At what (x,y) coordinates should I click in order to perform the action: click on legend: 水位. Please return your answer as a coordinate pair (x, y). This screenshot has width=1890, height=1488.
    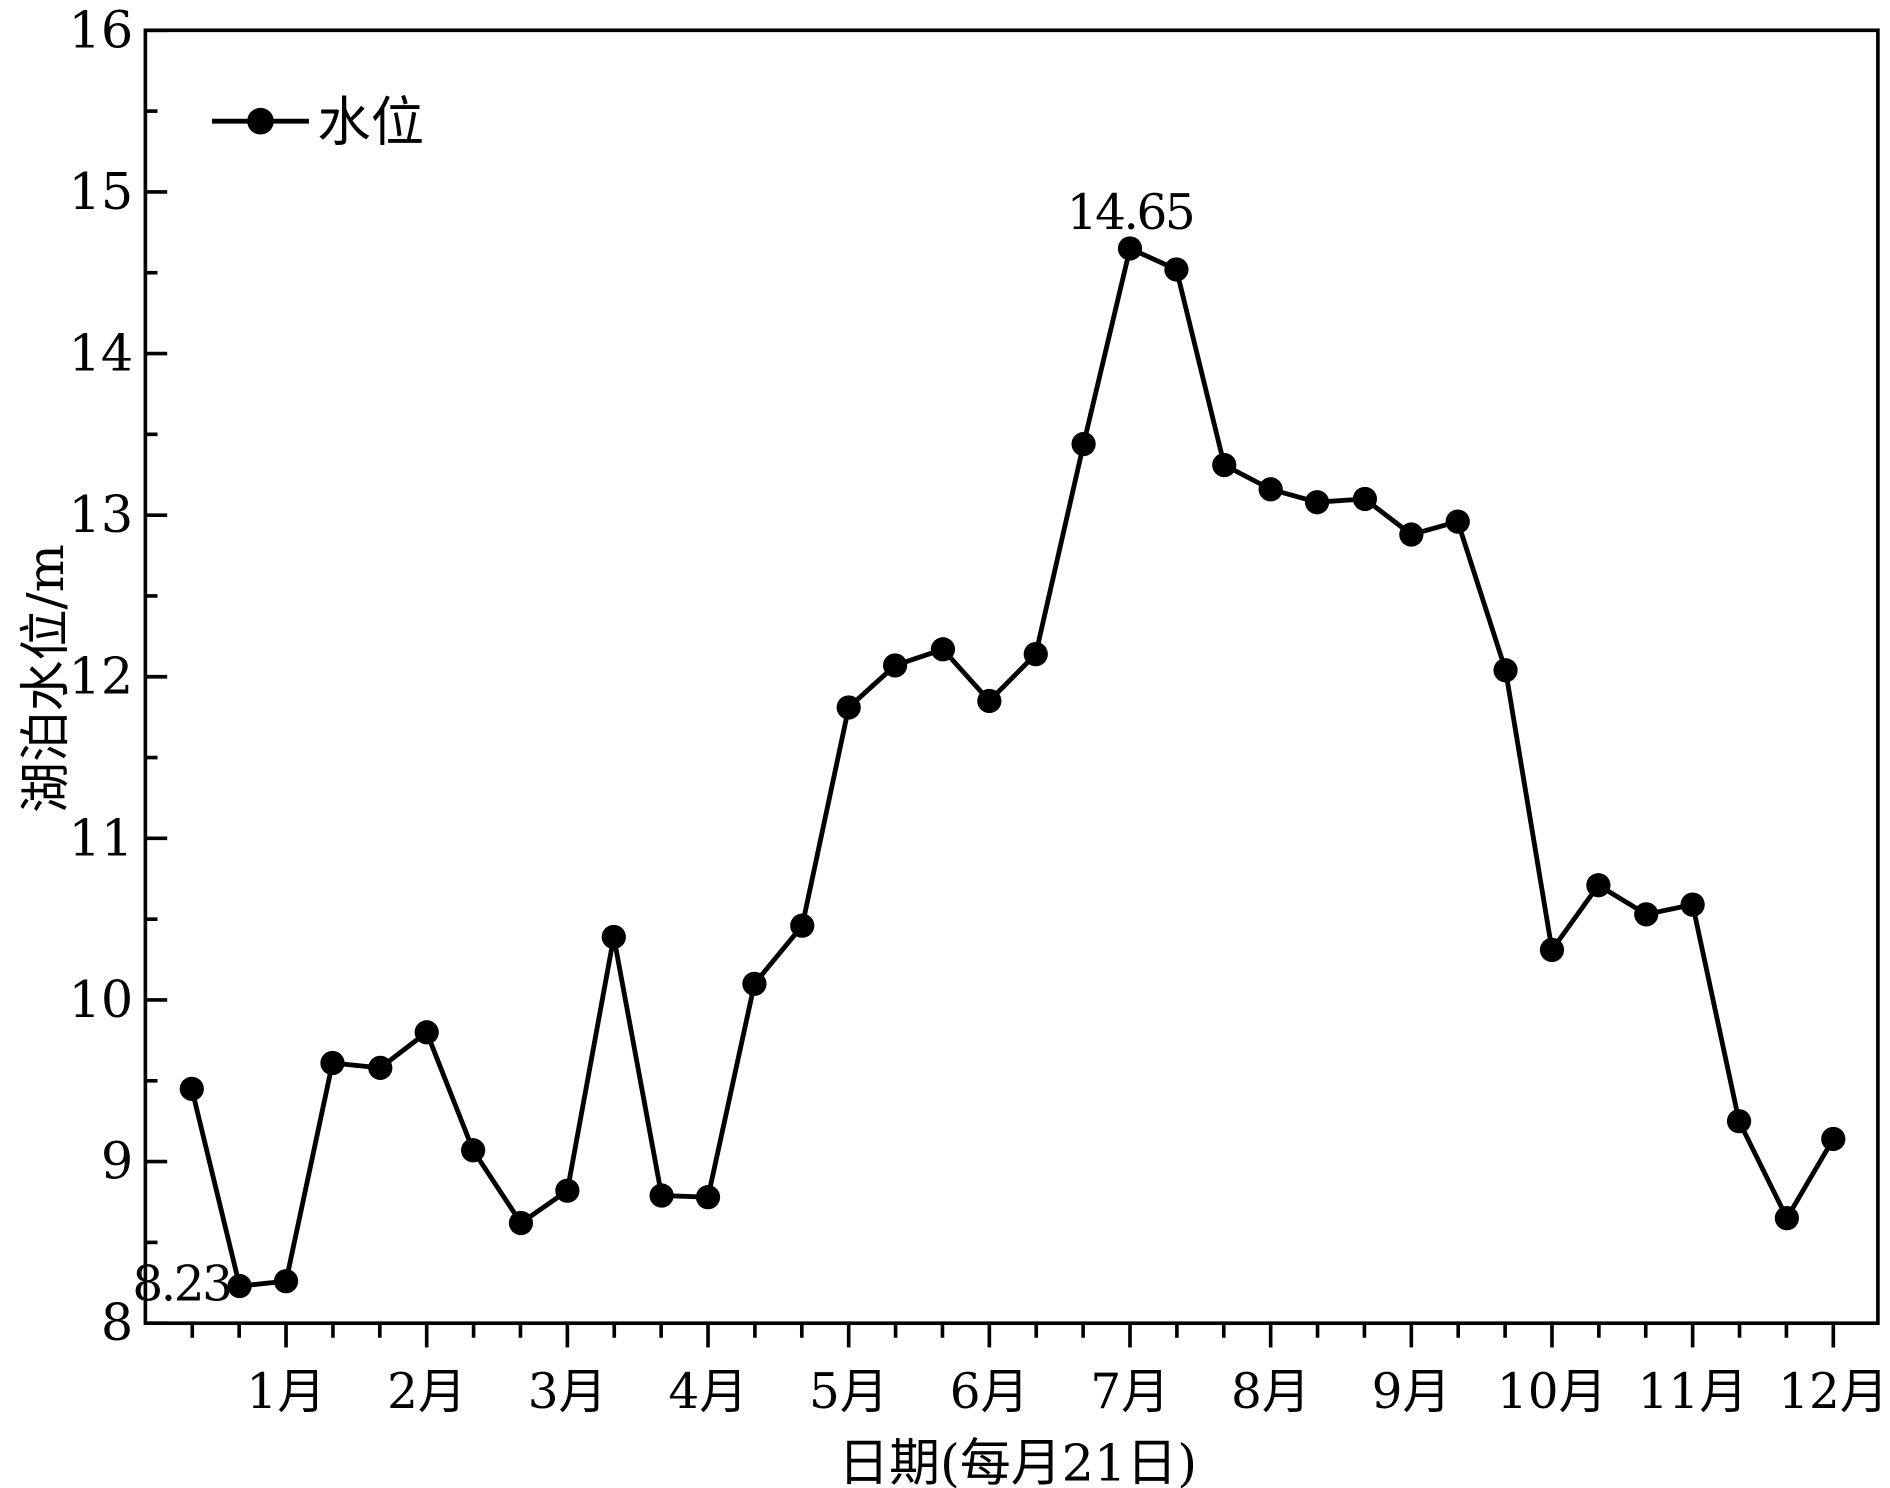
    Looking at the image, I should click on (318, 123).